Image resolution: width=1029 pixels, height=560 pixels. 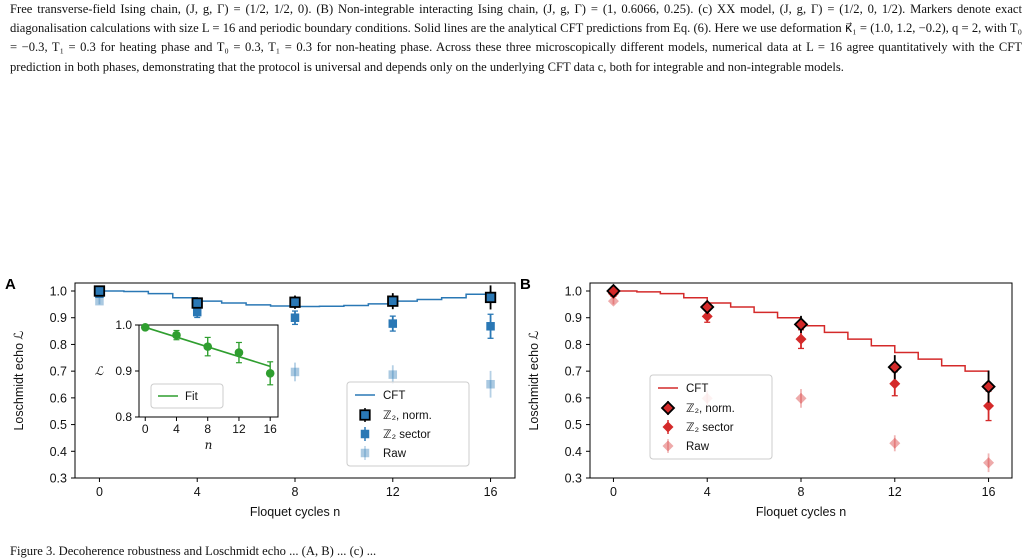 I want to click on panel-b-ytick-label: 1.0, so click(x=573, y=292).